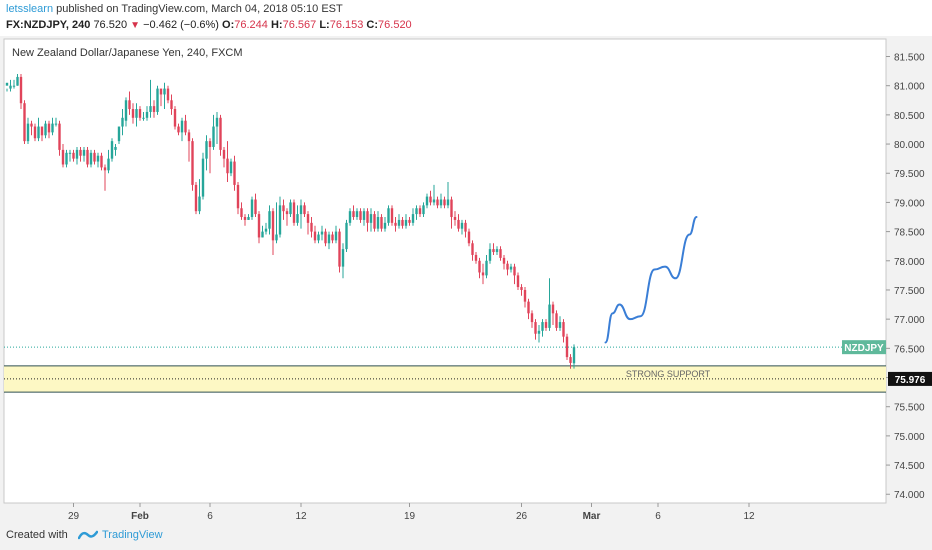 Image resolution: width=932 pixels, height=550 pixels. I want to click on y-tick-label: 81.000, so click(909, 87).